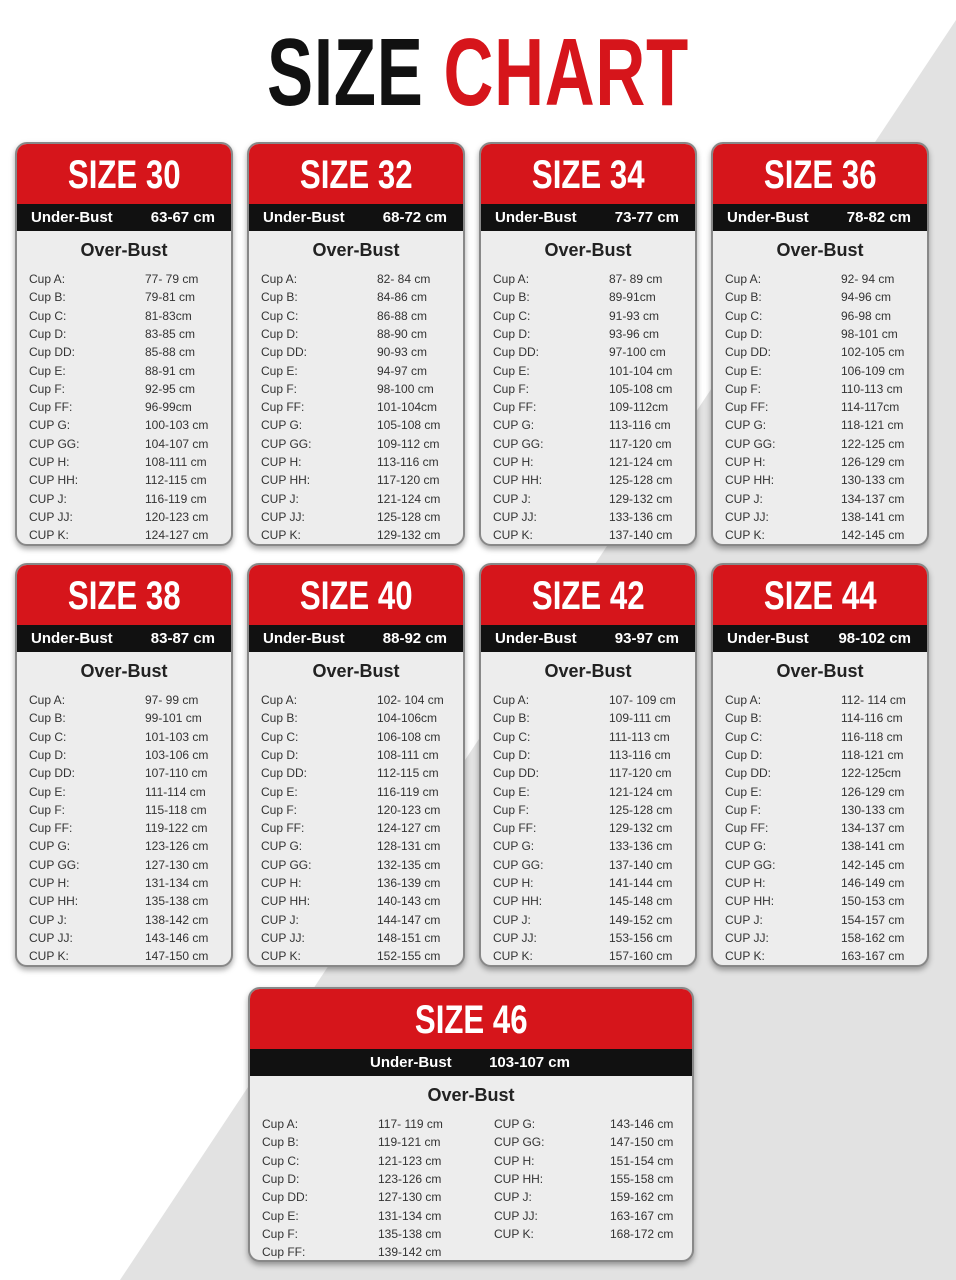 The image size is (956, 1280). I want to click on cup-range: 139-142 cm, so click(410, 1252).